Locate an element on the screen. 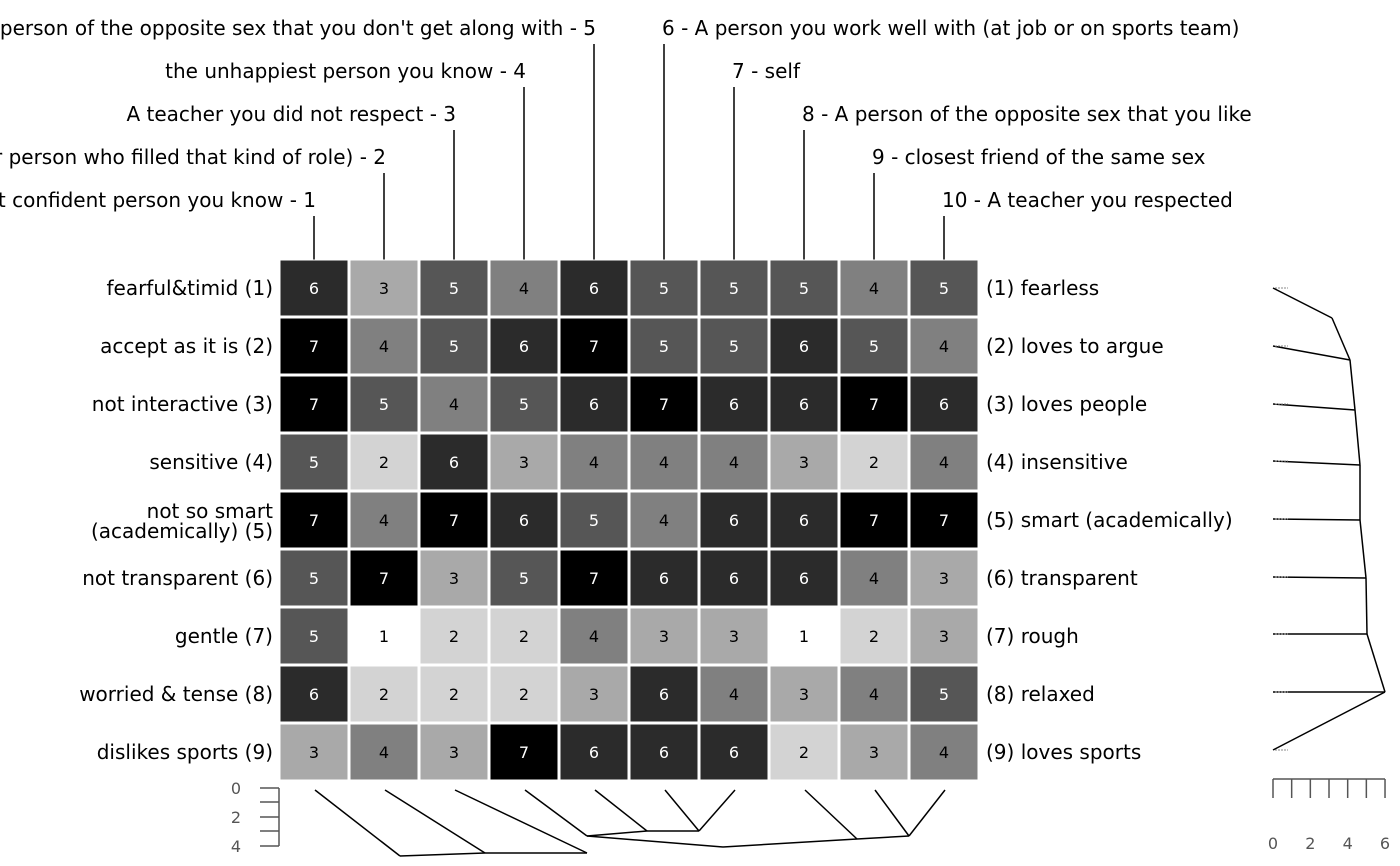  left-pole-label: not interactive (3) is located at coordinates (182, 404).